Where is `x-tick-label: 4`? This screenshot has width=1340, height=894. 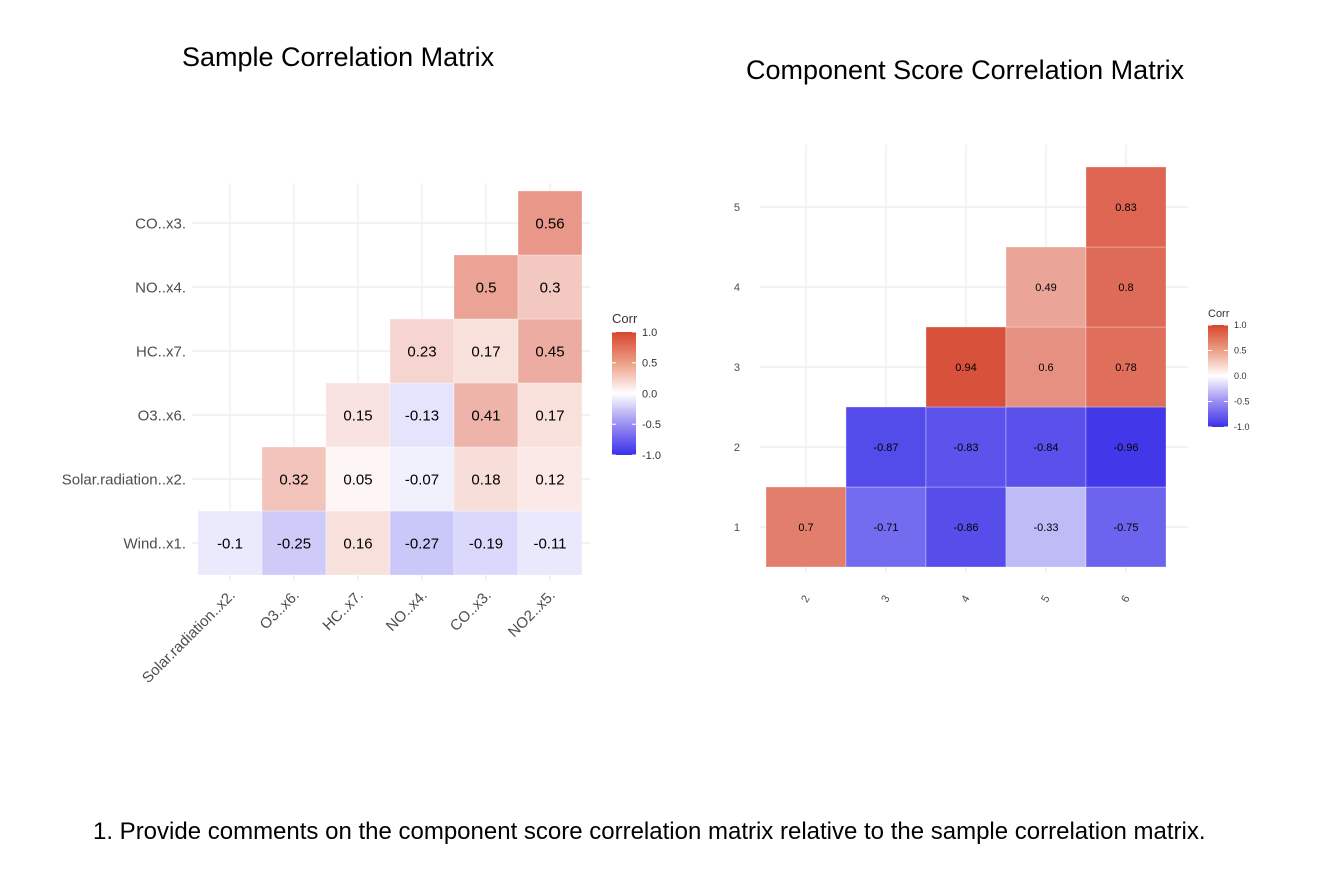 x-tick-label: 4 is located at coordinates (965, 599).